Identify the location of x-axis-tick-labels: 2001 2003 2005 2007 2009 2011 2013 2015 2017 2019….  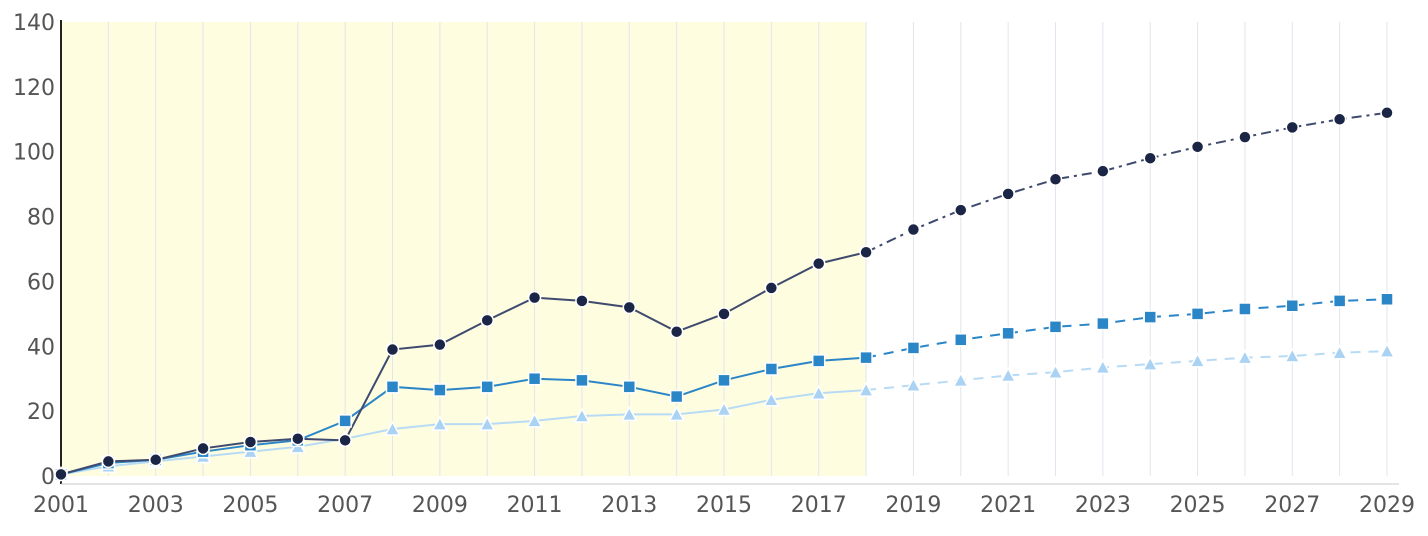
(724, 505).